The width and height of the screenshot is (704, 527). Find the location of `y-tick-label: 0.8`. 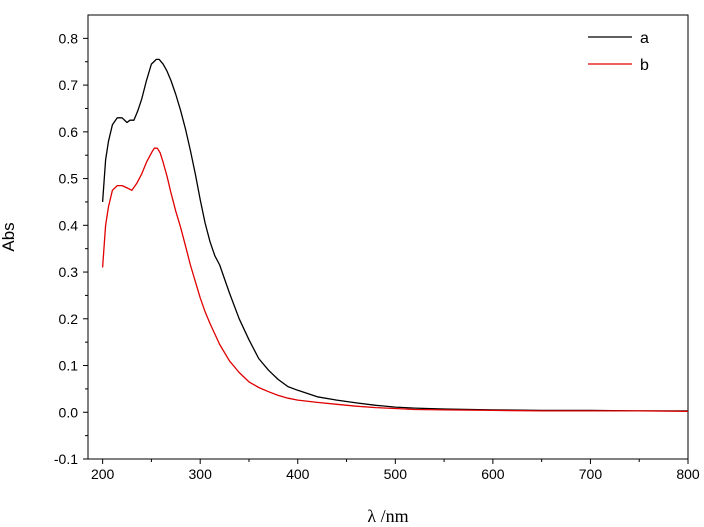

y-tick-label: 0.8 is located at coordinates (69, 38).